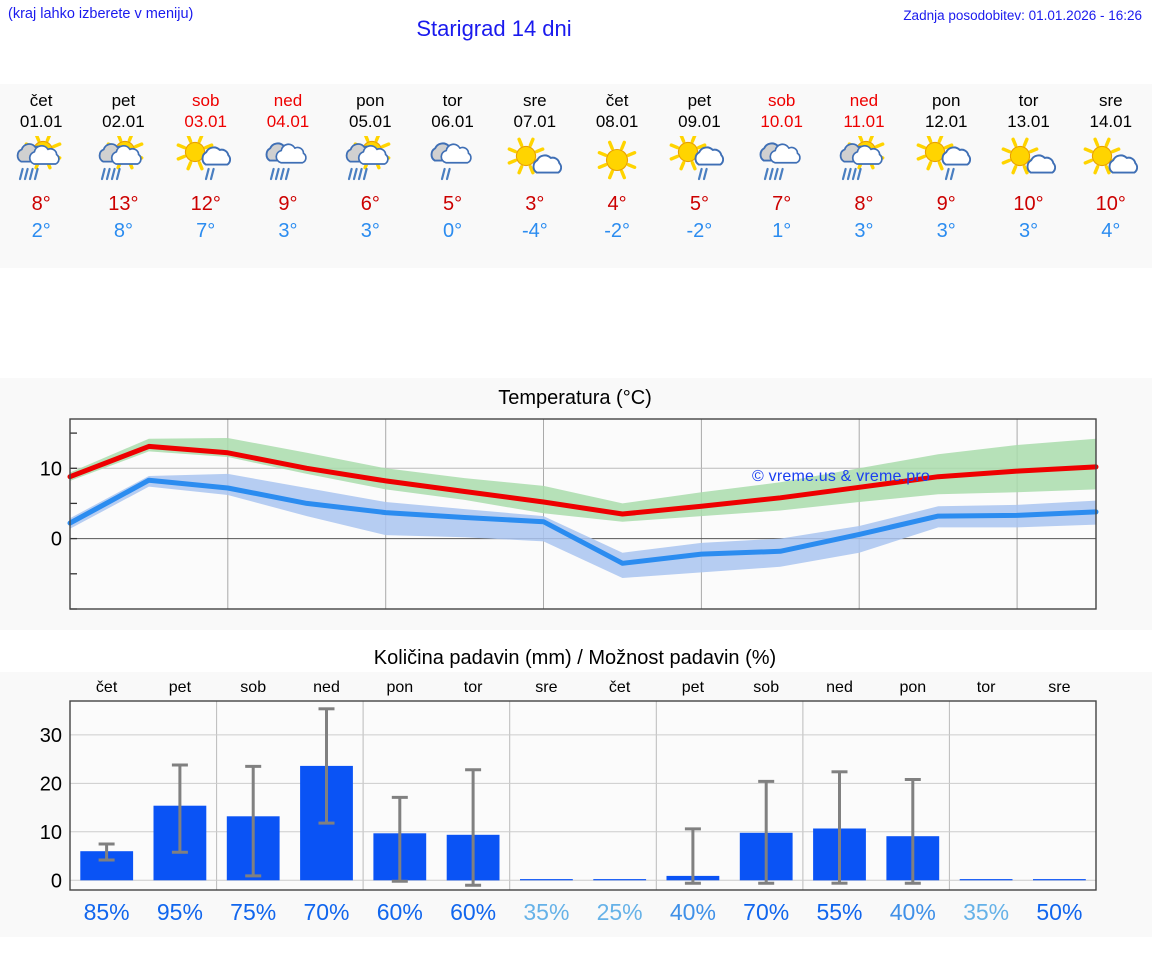 The width and height of the screenshot is (1152, 975). Describe the element at coordinates (288, 176) in the screenshot. I see `day-column: ned 04.01 9° 3°` at that location.